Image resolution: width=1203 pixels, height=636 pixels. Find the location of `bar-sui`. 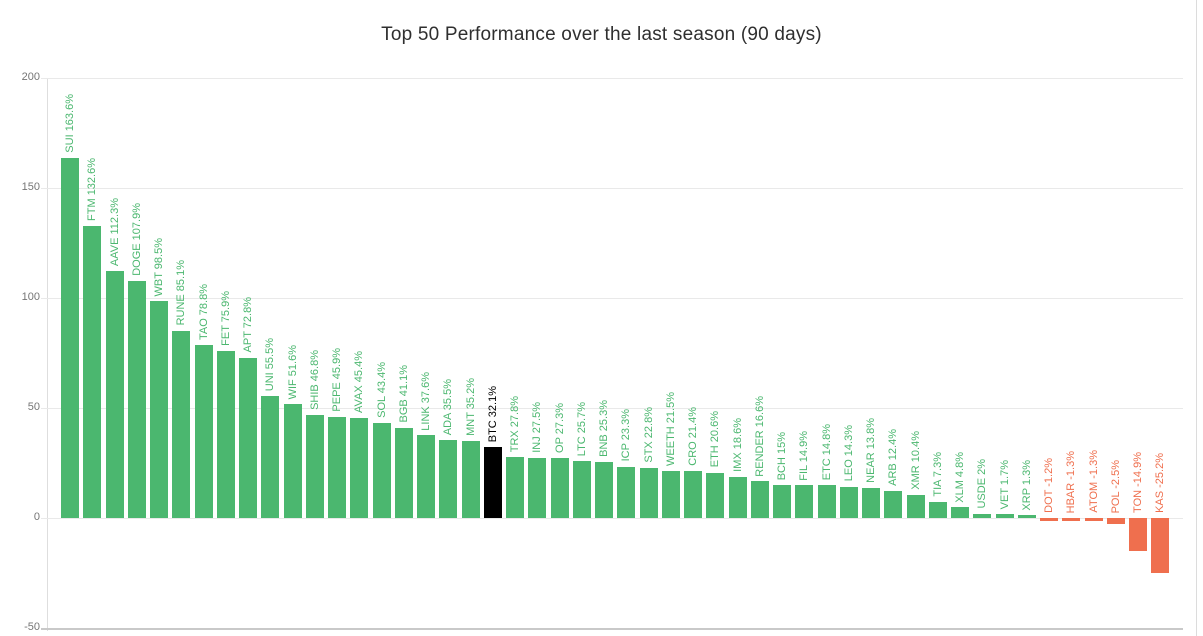

bar-sui is located at coordinates (70, 338).